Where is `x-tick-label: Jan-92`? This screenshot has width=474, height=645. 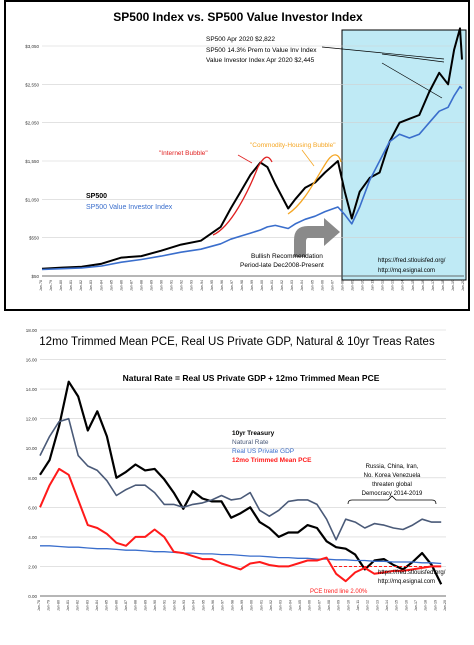 x-tick-label: Jan-92 is located at coordinates (174, 605).